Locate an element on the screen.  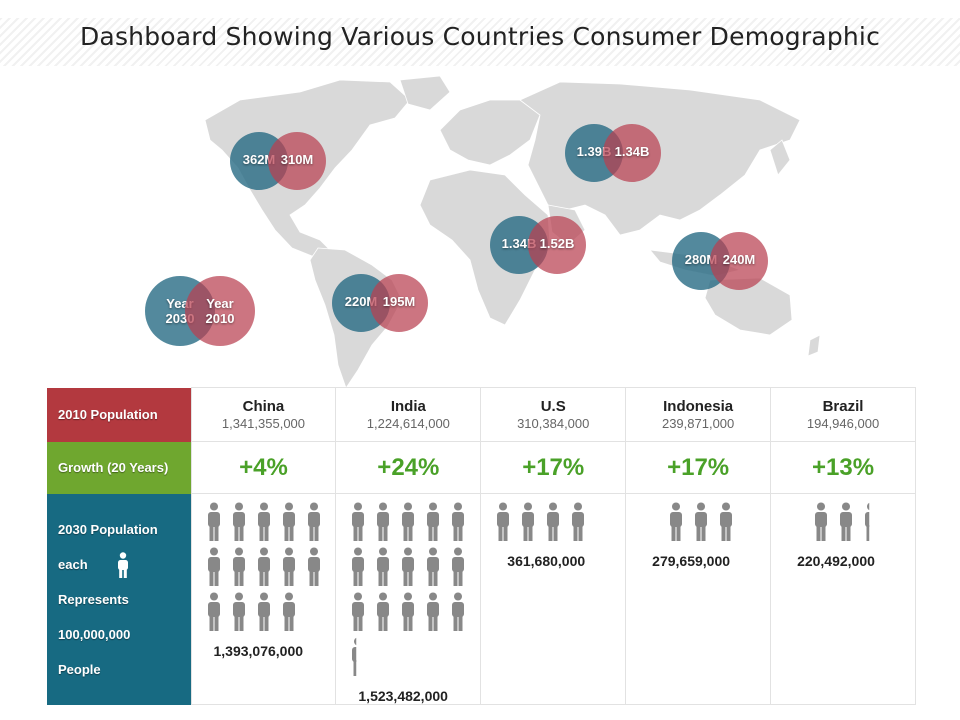
label-2030-line5: People is located at coordinates (79, 669).